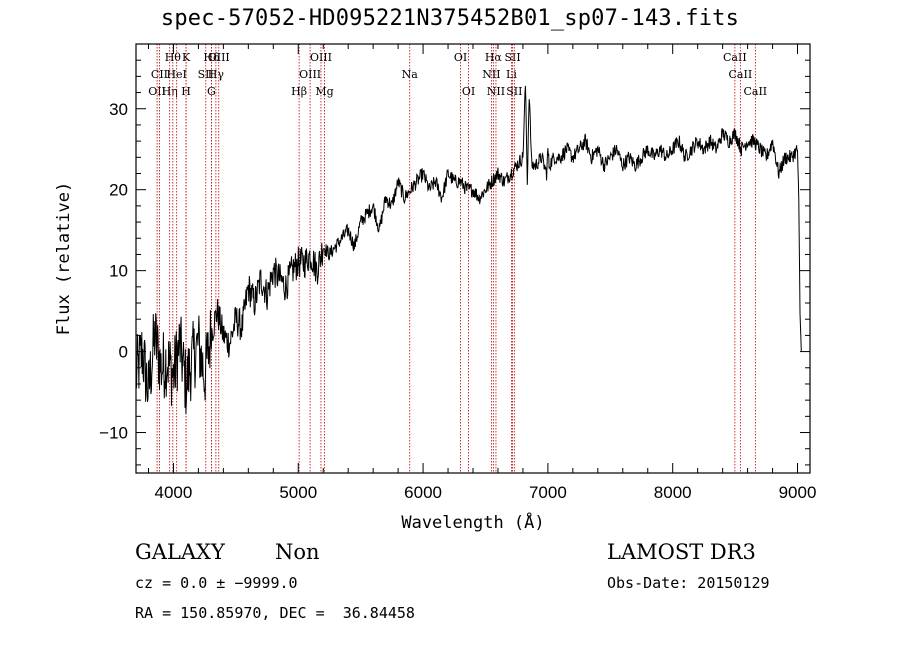 The width and height of the screenshot is (900, 649). I want to click on line-label: K, so click(186, 57).